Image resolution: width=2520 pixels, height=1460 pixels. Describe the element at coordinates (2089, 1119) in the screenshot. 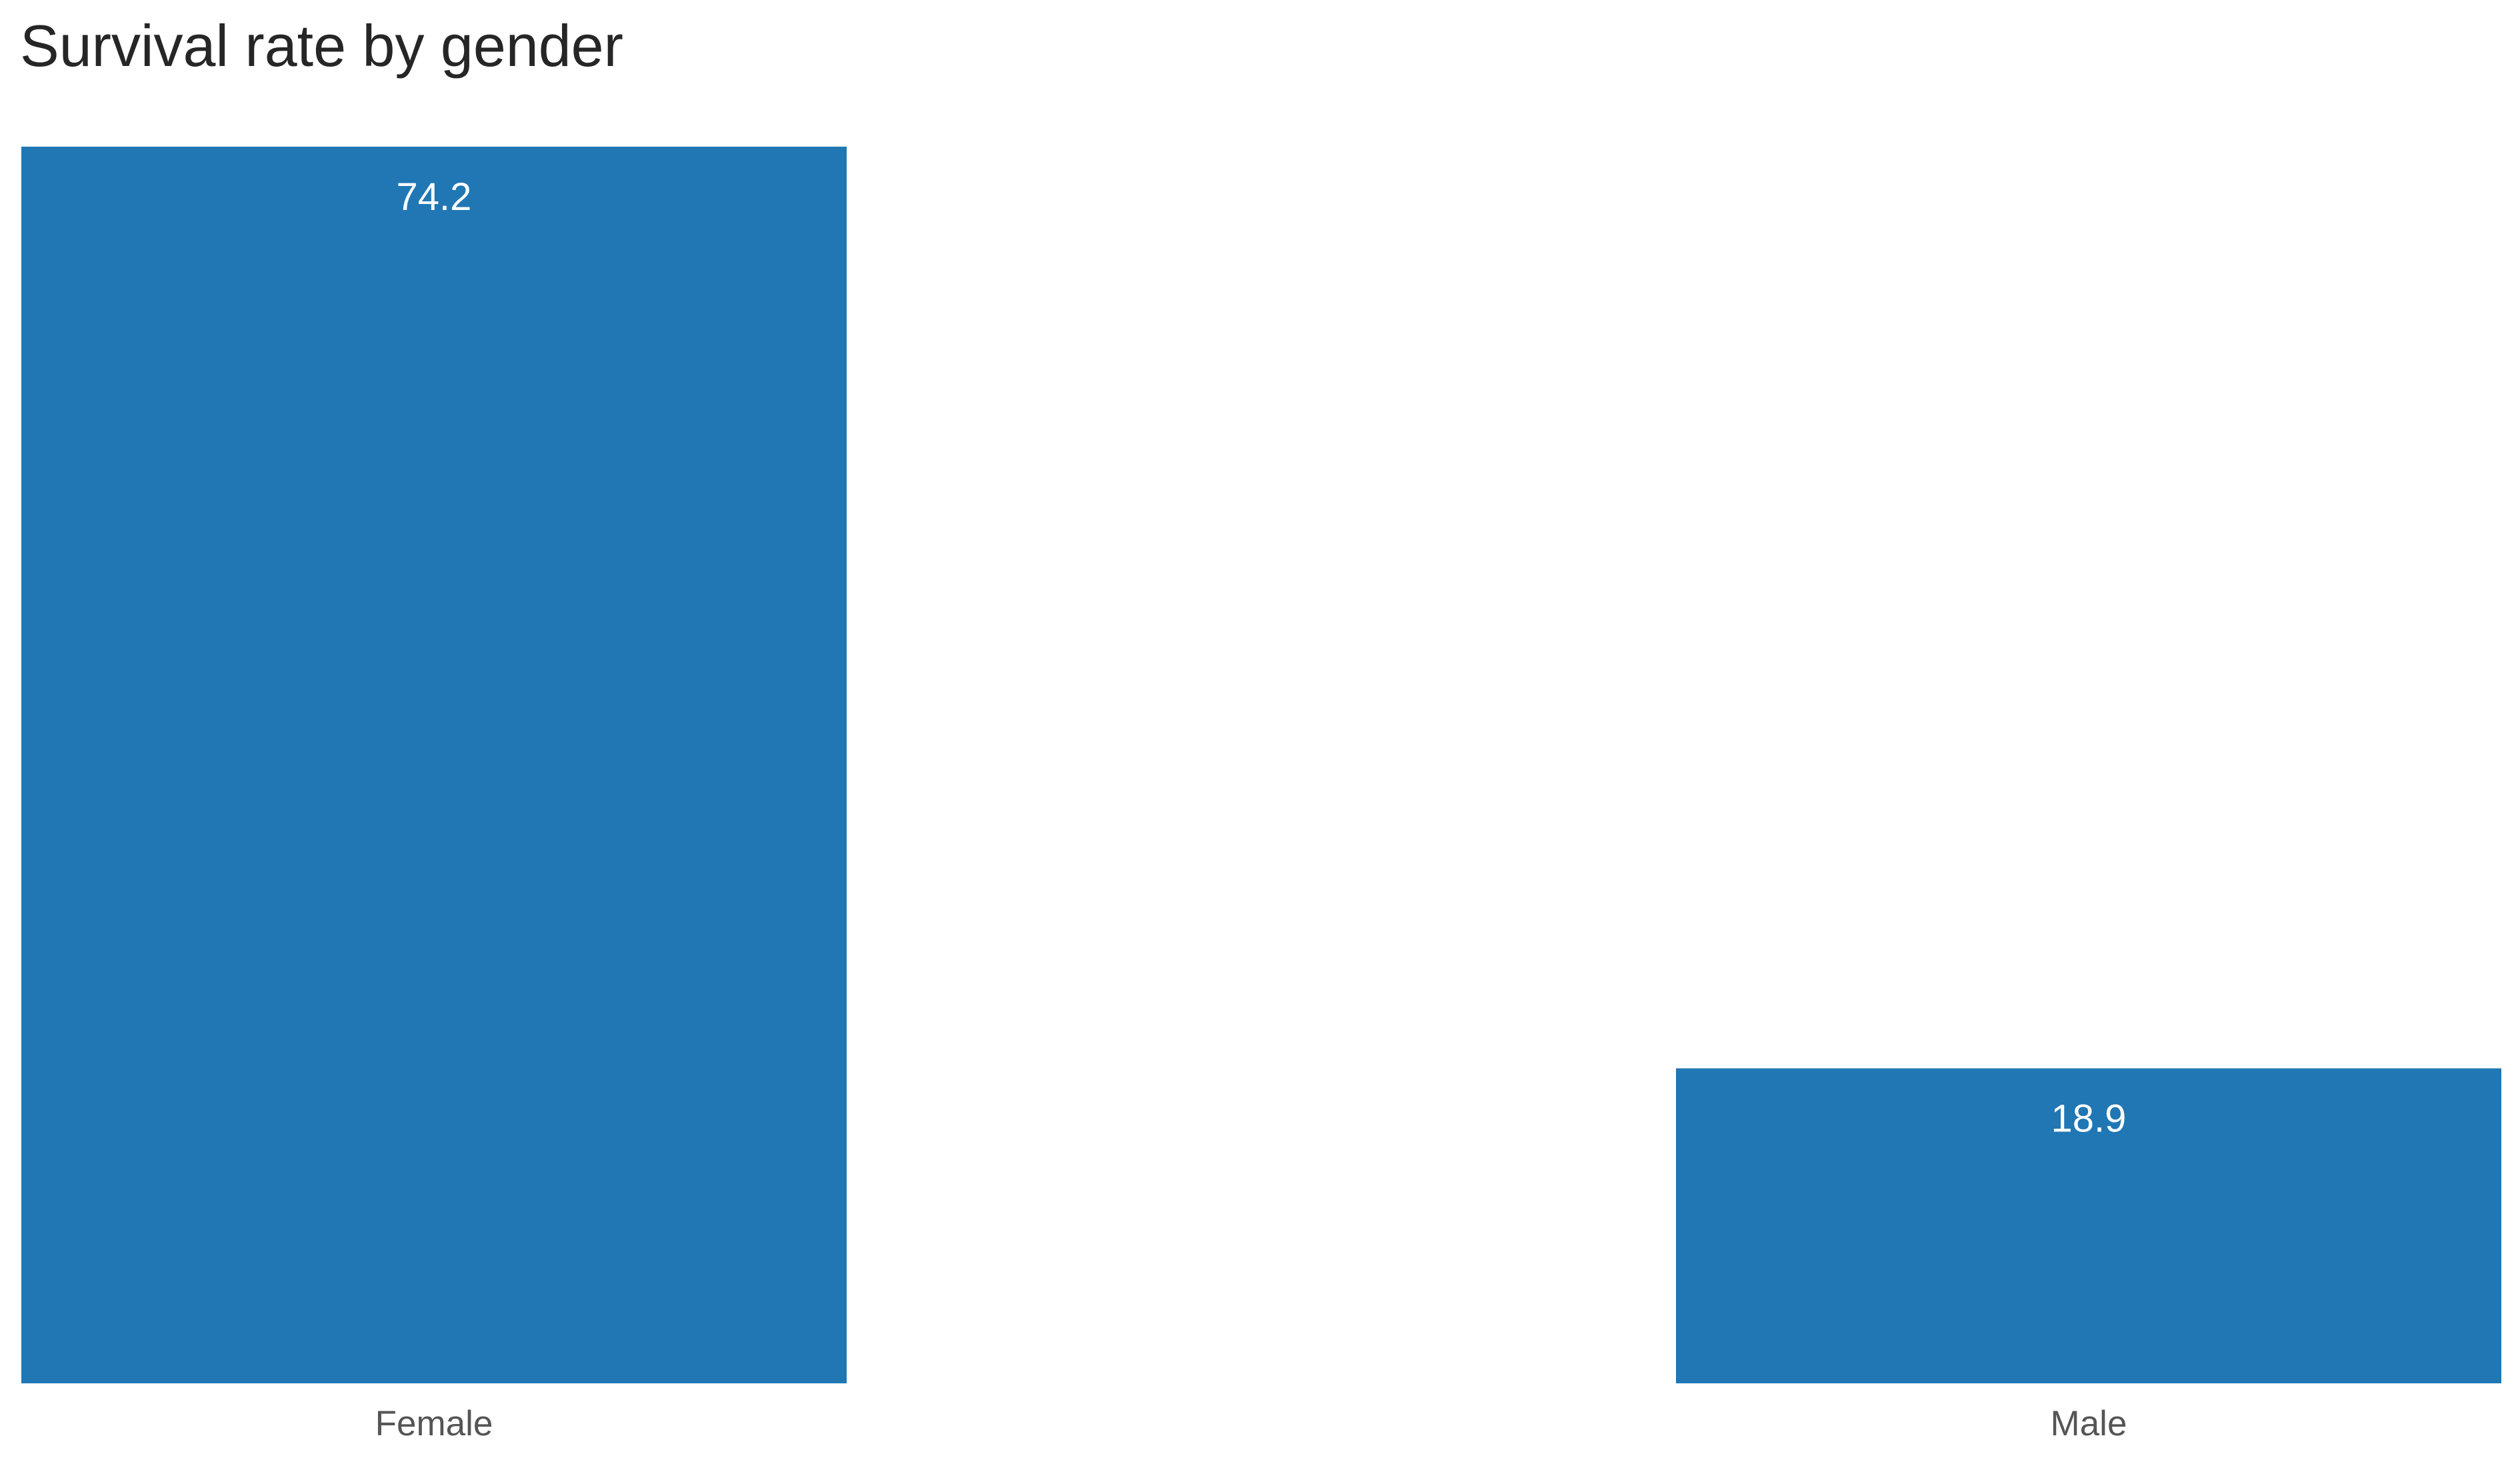

I see `bar-value-label-male: 18.9` at that location.